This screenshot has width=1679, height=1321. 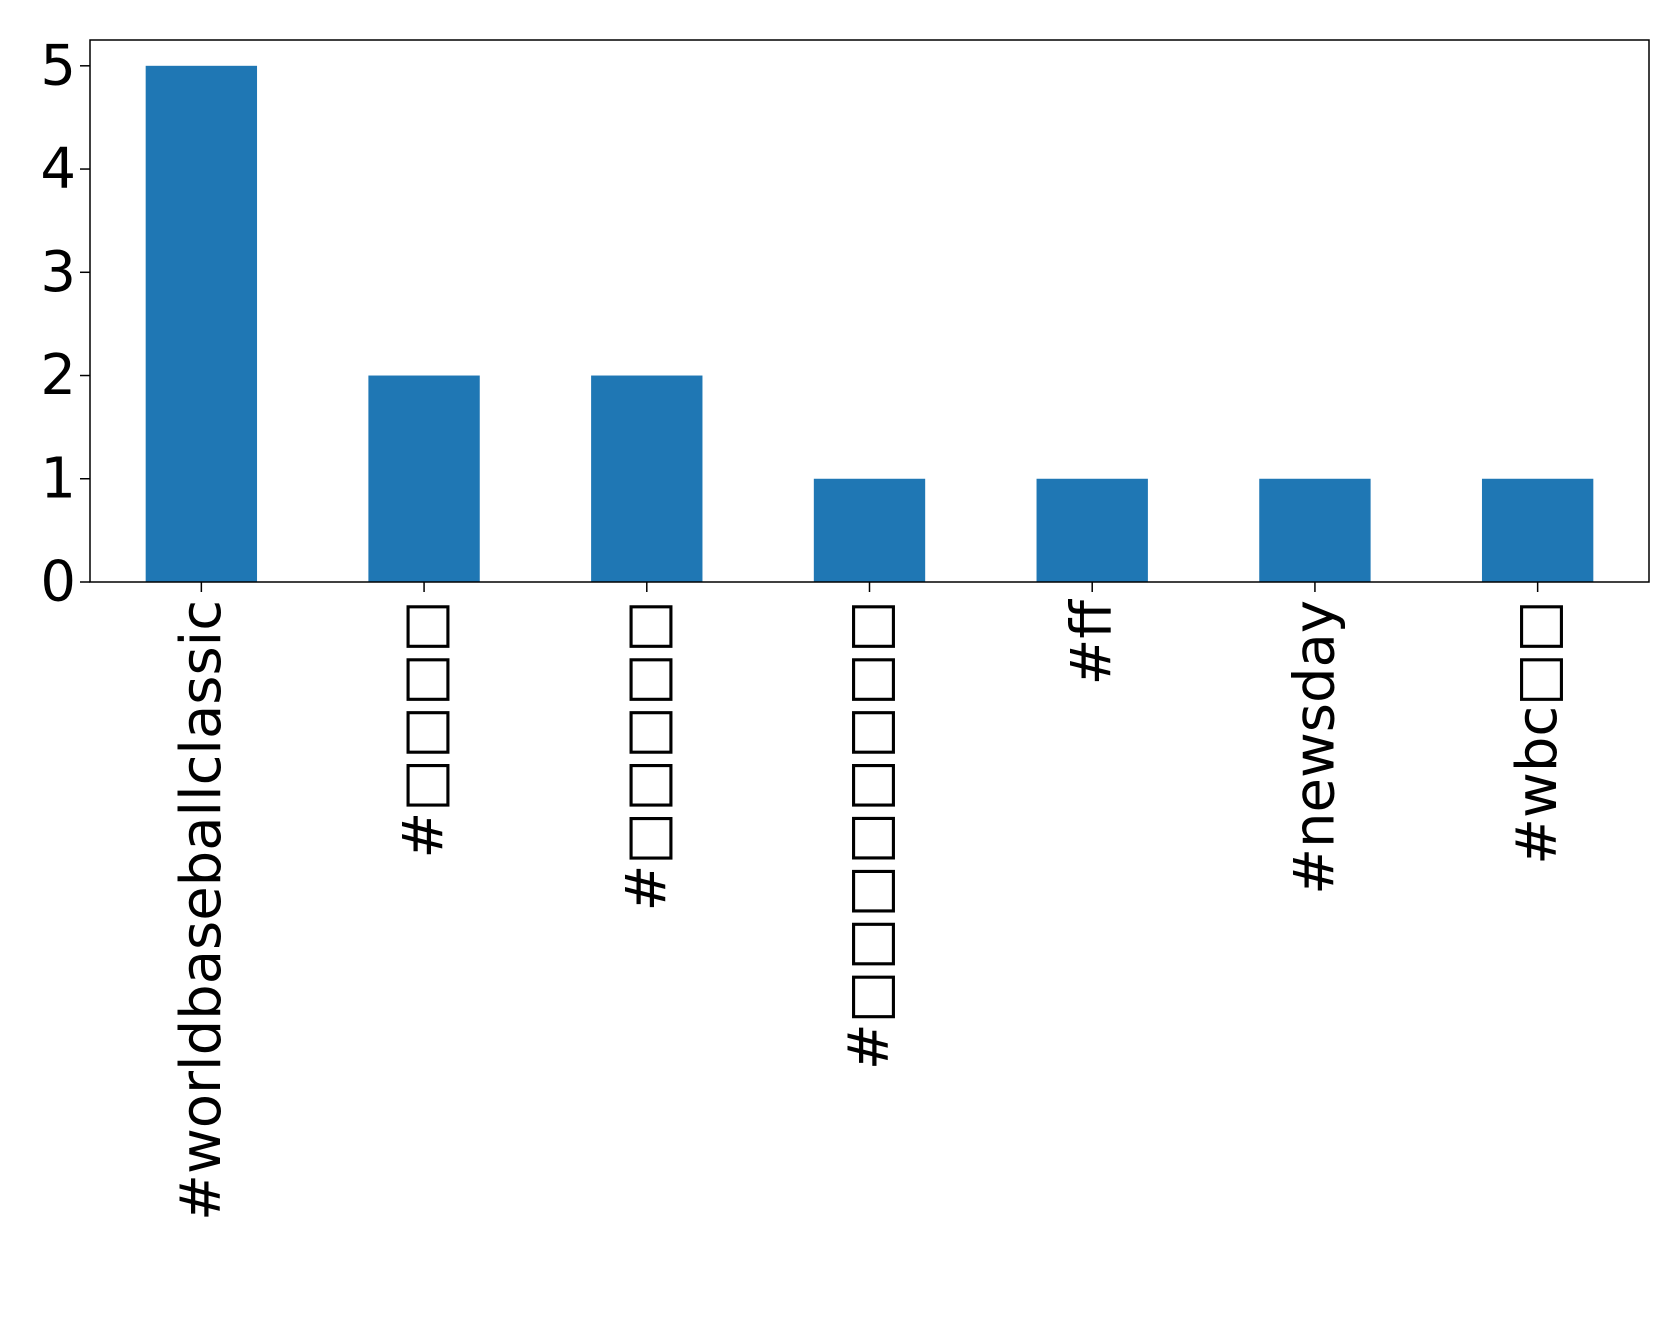 What do you see at coordinates (424, 729) in the screenshot?
I see `x-tick-label: #□□□□` at bounding box center [424, 729].